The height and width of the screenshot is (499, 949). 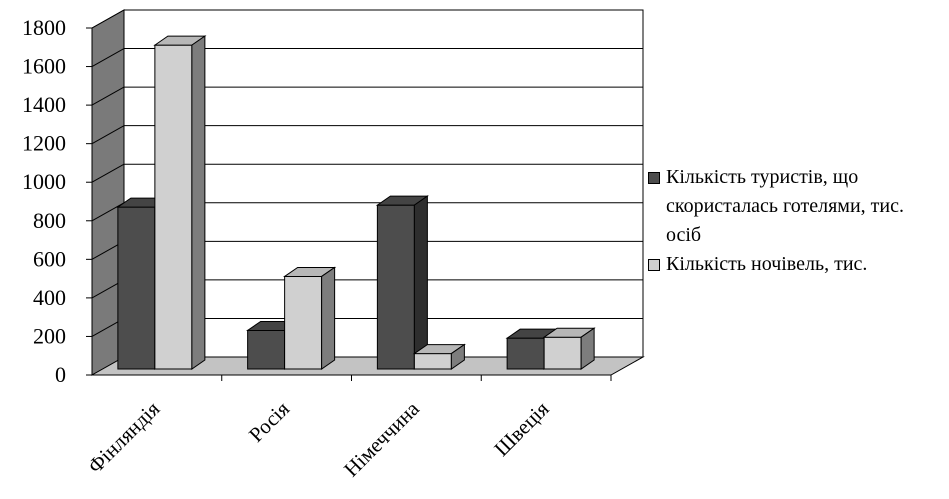 What do you see at coordinates (49, 297) in the screenshot?
I see `y-tick-label: 400` at bounding box center [49, 297].